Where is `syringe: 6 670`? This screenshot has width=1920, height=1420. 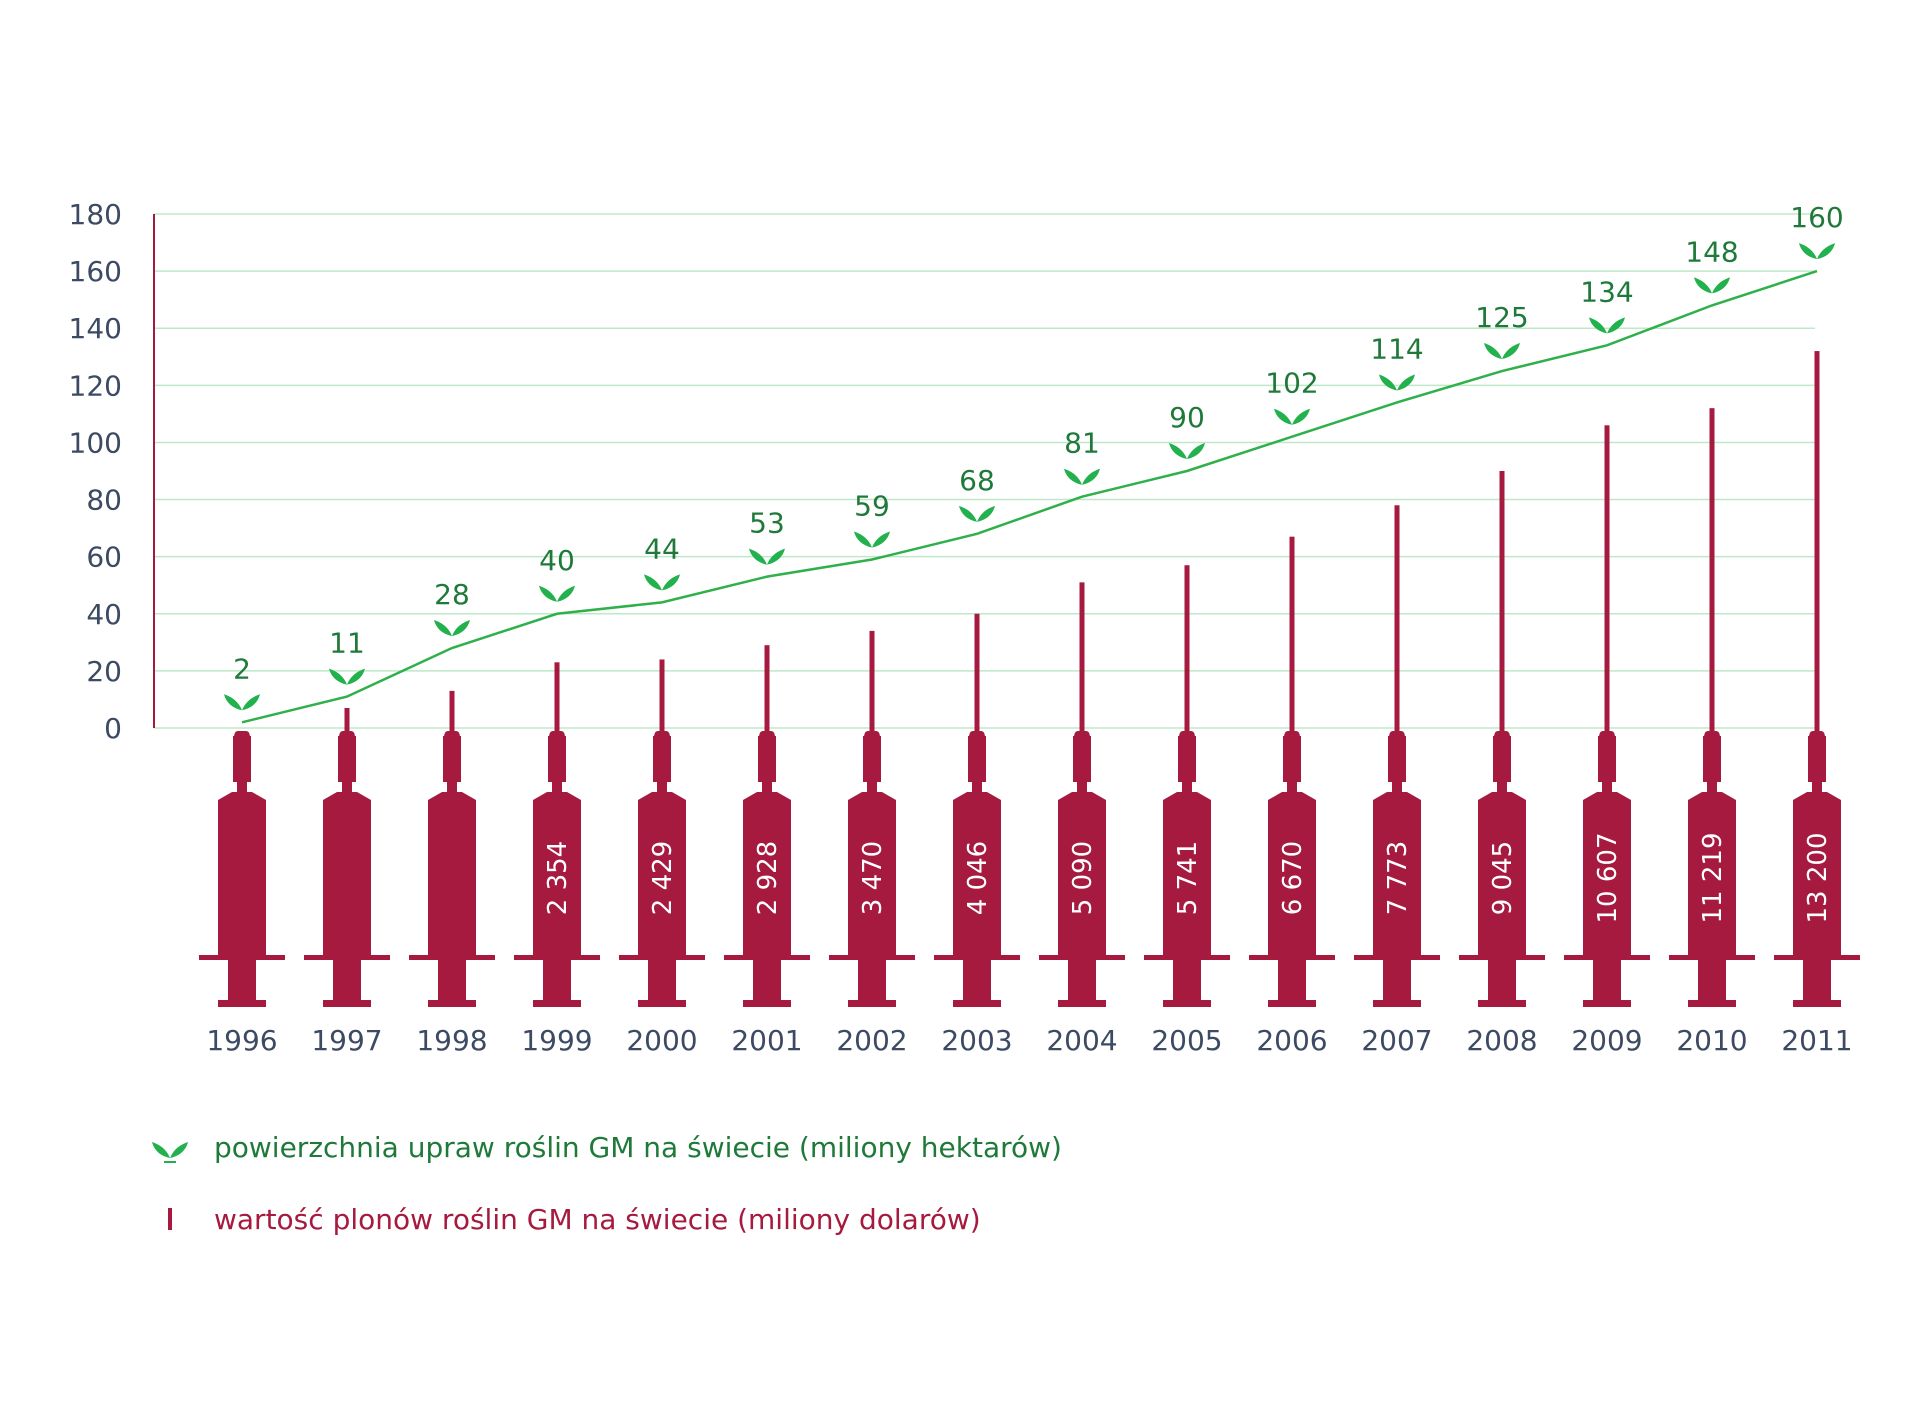 syringe: 6 670 is located at coordinates (1292, 771).